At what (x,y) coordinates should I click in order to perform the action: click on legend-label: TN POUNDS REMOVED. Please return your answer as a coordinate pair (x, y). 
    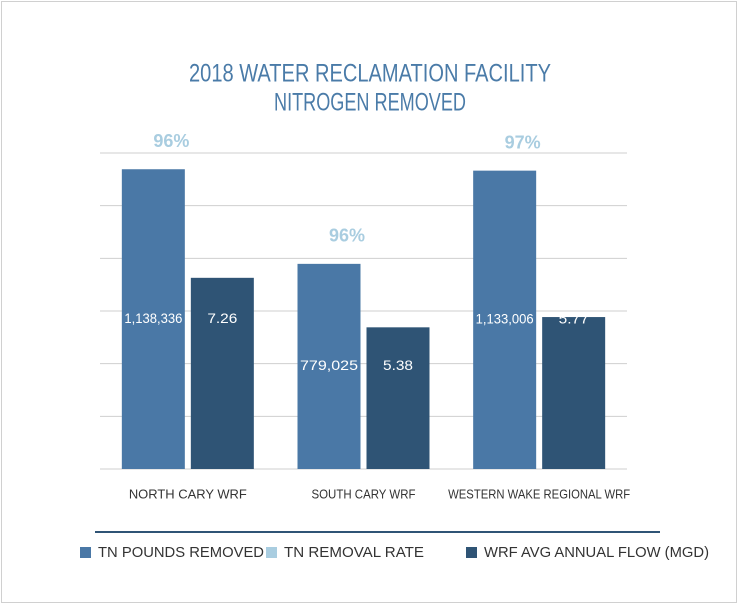
    Looking at the image, I should click on (181, 552).